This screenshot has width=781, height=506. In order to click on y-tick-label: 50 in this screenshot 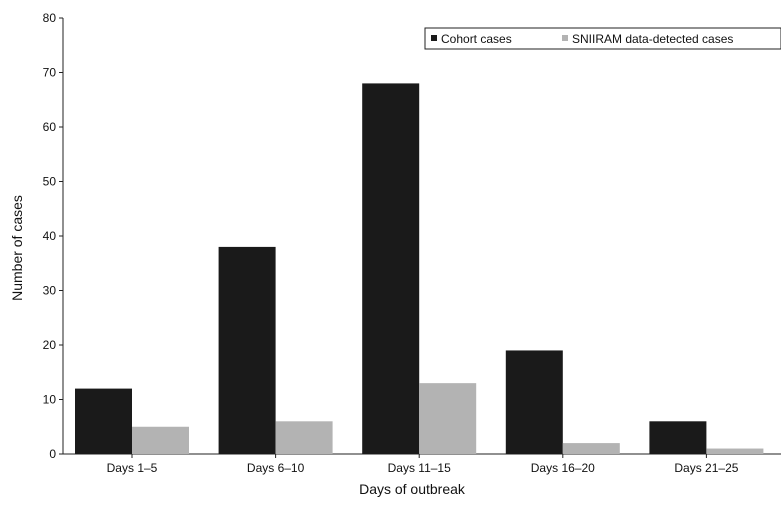, I will do `click(50, 182)`.